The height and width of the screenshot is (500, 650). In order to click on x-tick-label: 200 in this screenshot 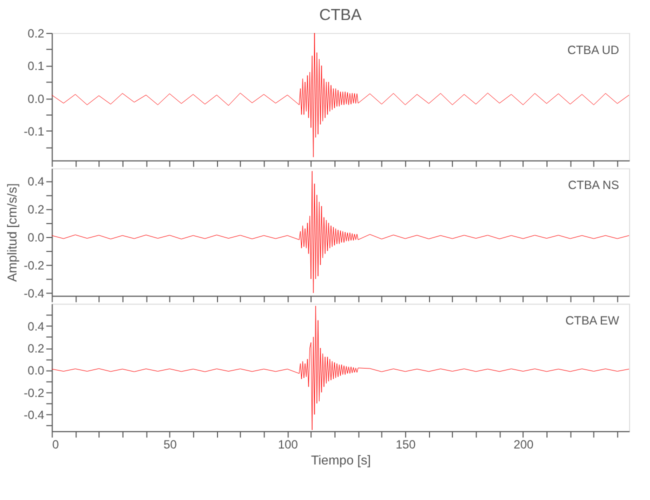, I will do `click(524, 445)`.